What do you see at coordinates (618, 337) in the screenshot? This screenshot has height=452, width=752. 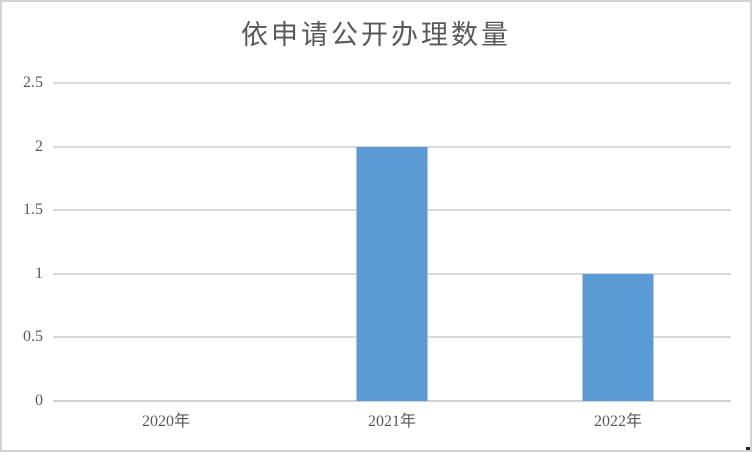 I see `bar-2022` at bounding box center [618, 337].